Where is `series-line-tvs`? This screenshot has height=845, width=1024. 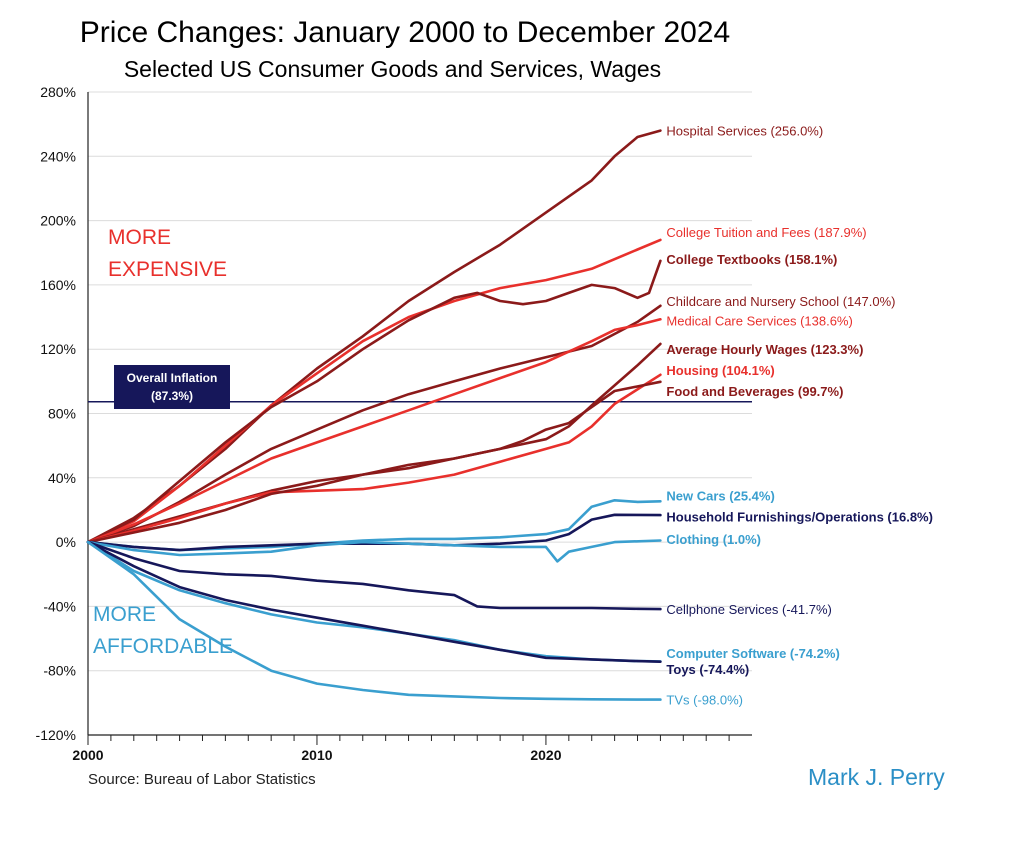
series-line-tvs is located at coordinates (374, 620).